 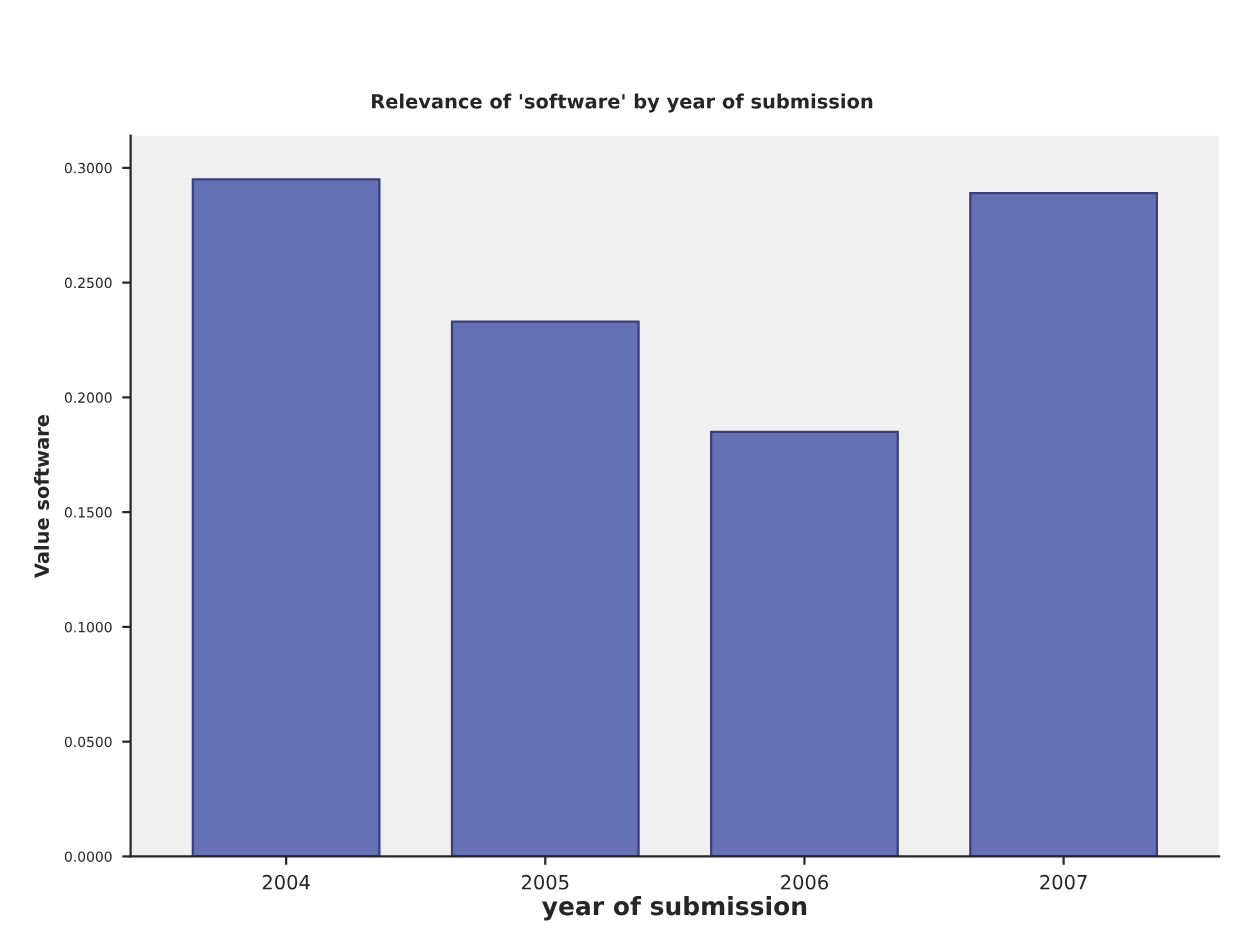 I want to click on x-axis-title: year of submission, so click(x=674, y=908).